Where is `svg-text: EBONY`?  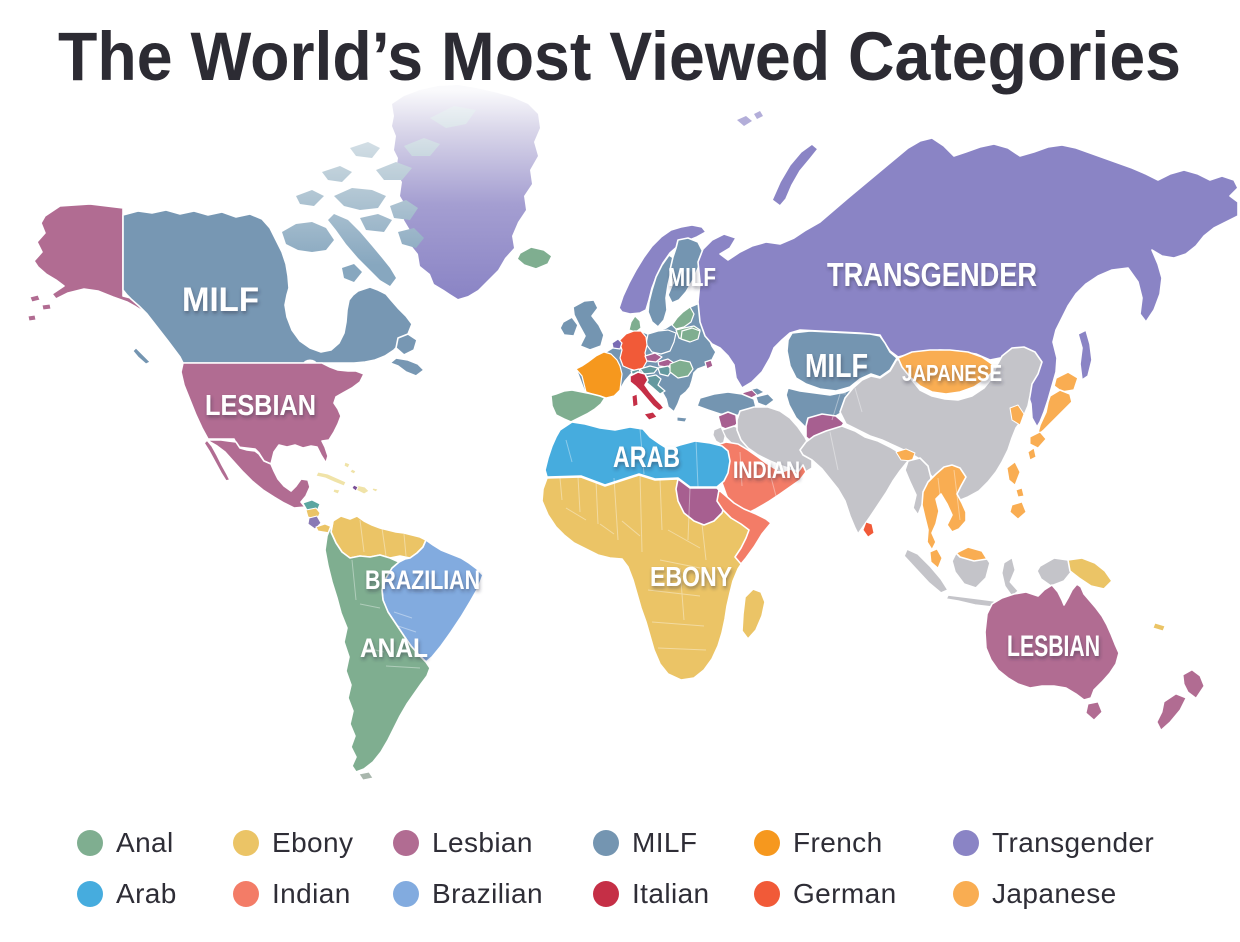 svg-text: EBONY is located at coordinates (691, 576).